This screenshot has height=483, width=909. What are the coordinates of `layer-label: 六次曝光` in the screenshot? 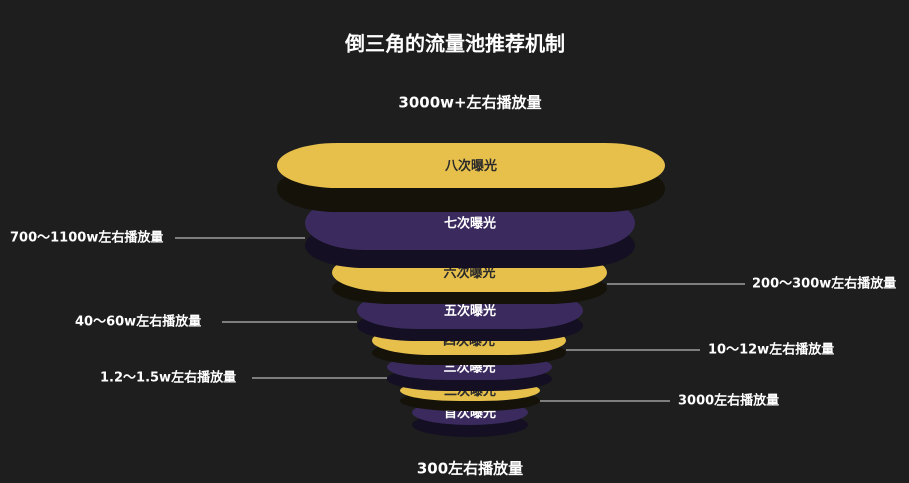 It's located at (469, 273).